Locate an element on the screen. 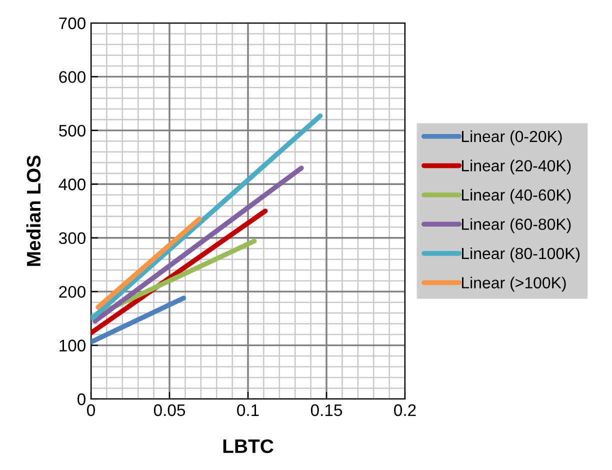  legend-label: Linear (80-100K) is located at coordinates (521, 254).